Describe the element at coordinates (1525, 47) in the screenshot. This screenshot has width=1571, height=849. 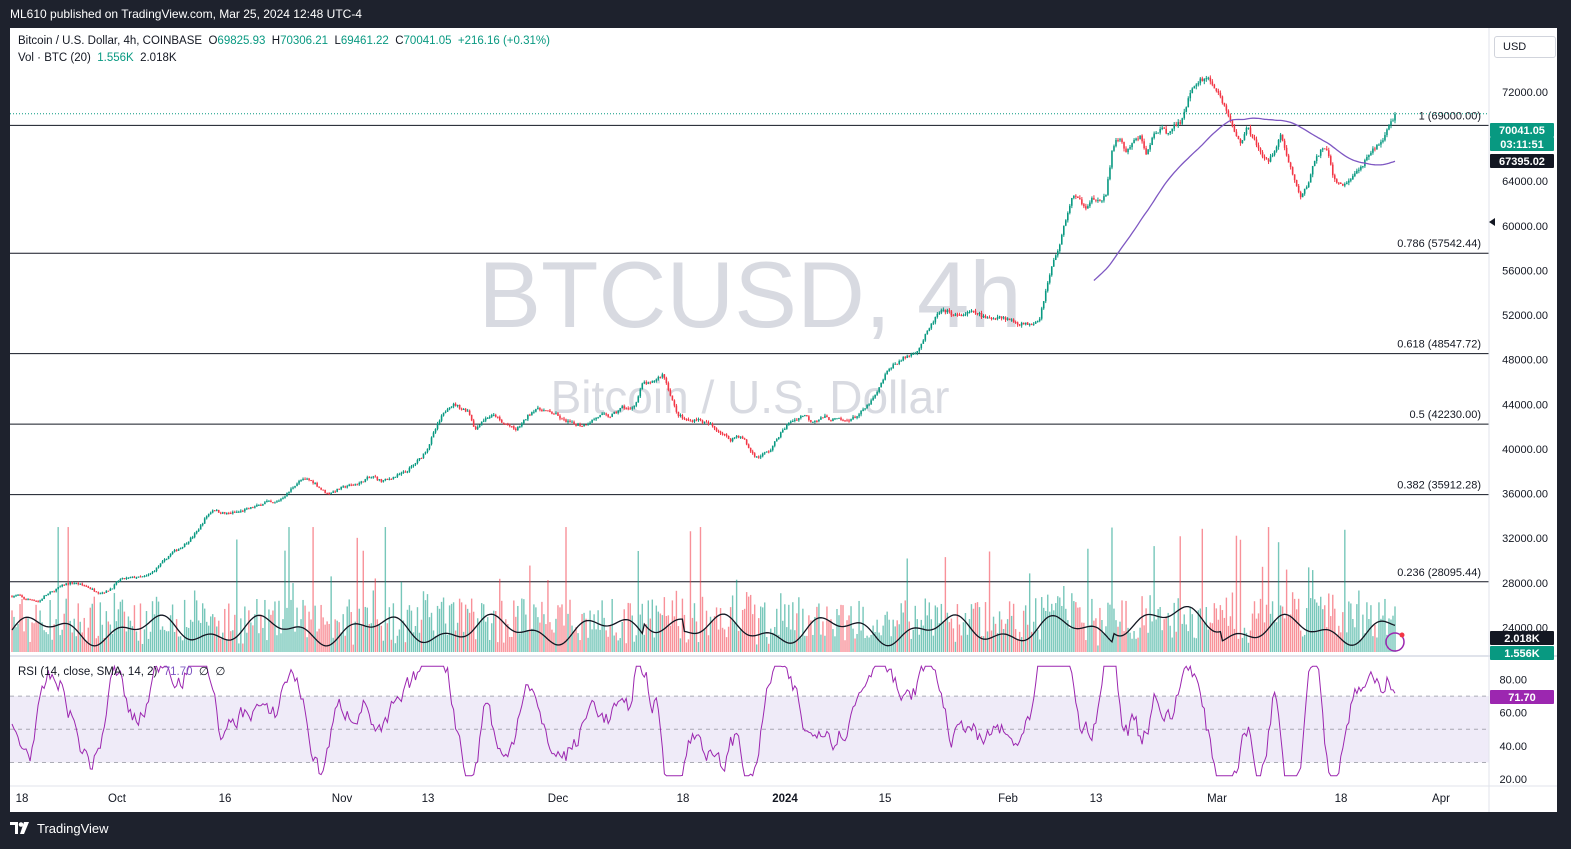
I see `currency-button: USD` at that location.